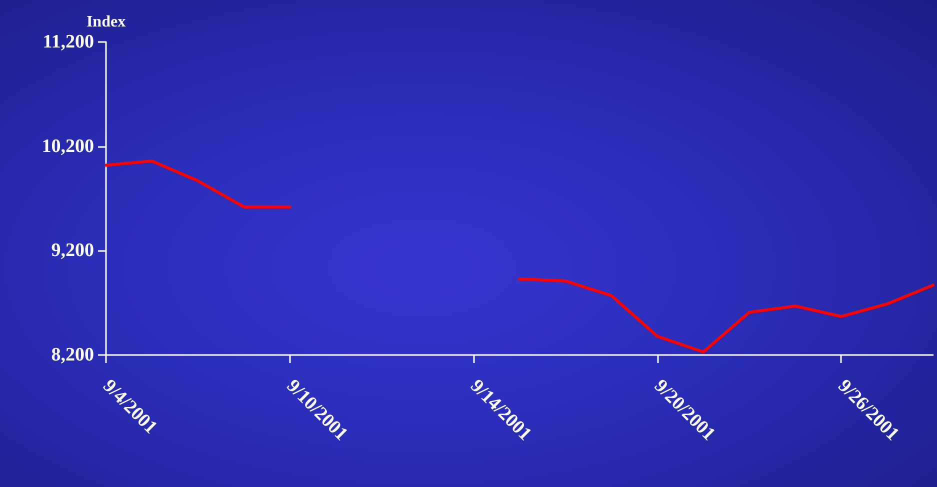 The width and height of the screenshot is (937, 487). I want to click on y-axis-title: Index, so click(106, 22).